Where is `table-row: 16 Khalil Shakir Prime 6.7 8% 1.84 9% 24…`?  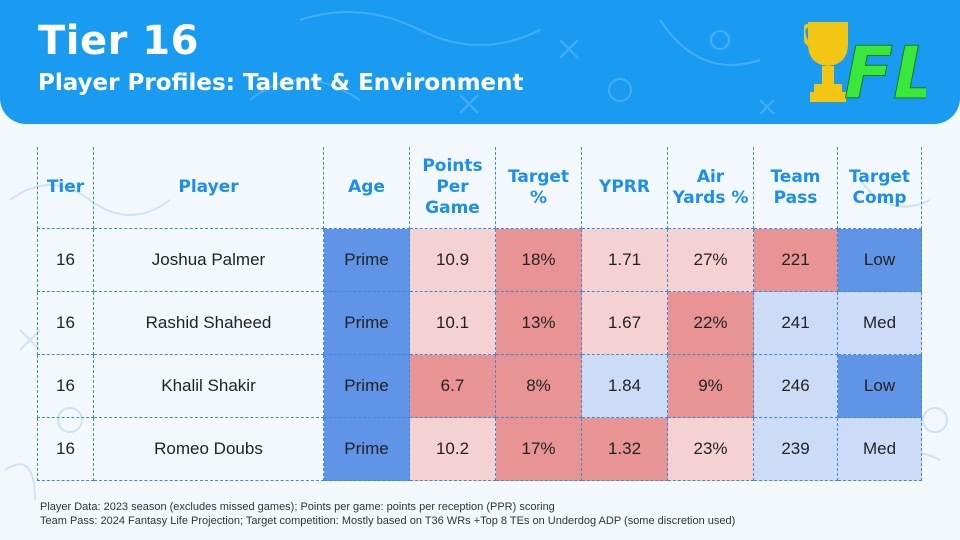 table-row: 16 Khalil Shakir Prime 6.7 8% 1.84 9% 24… is located at coordinates (479, 386).